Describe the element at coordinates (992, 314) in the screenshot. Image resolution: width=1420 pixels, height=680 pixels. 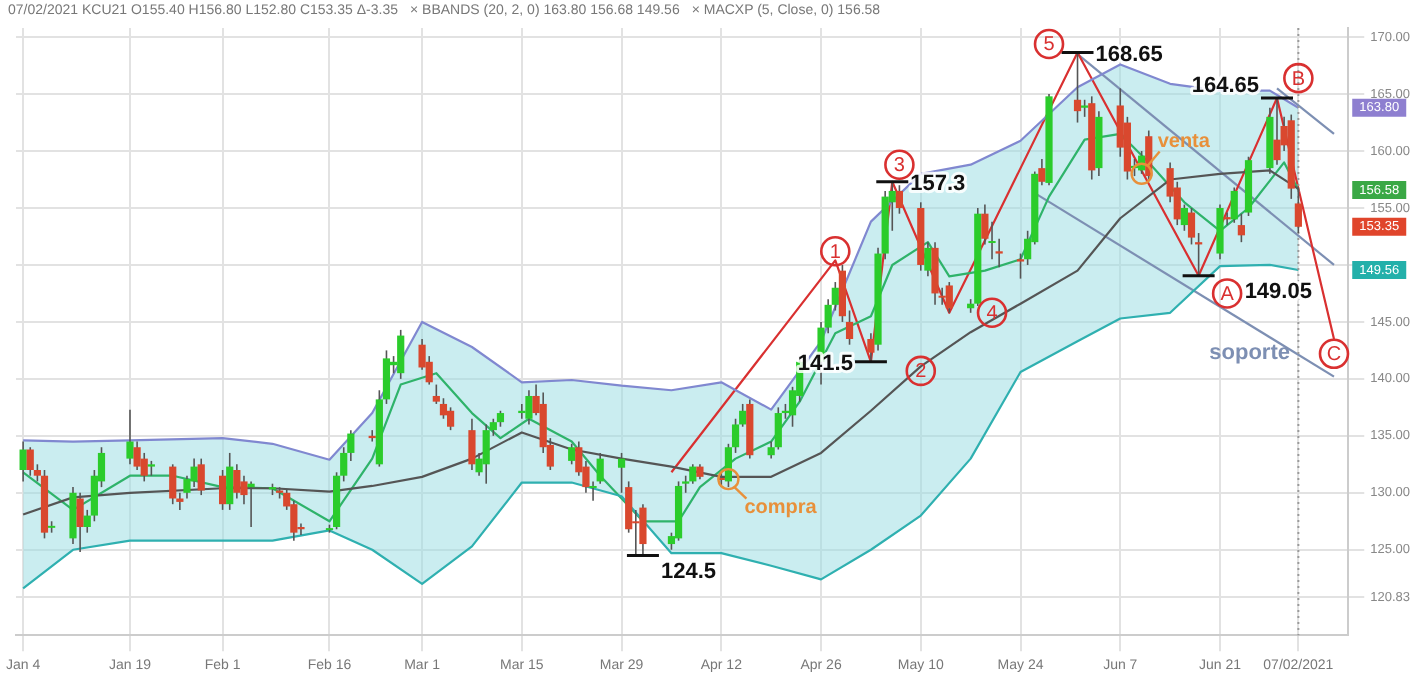
I see `annotation: 4` at that location.